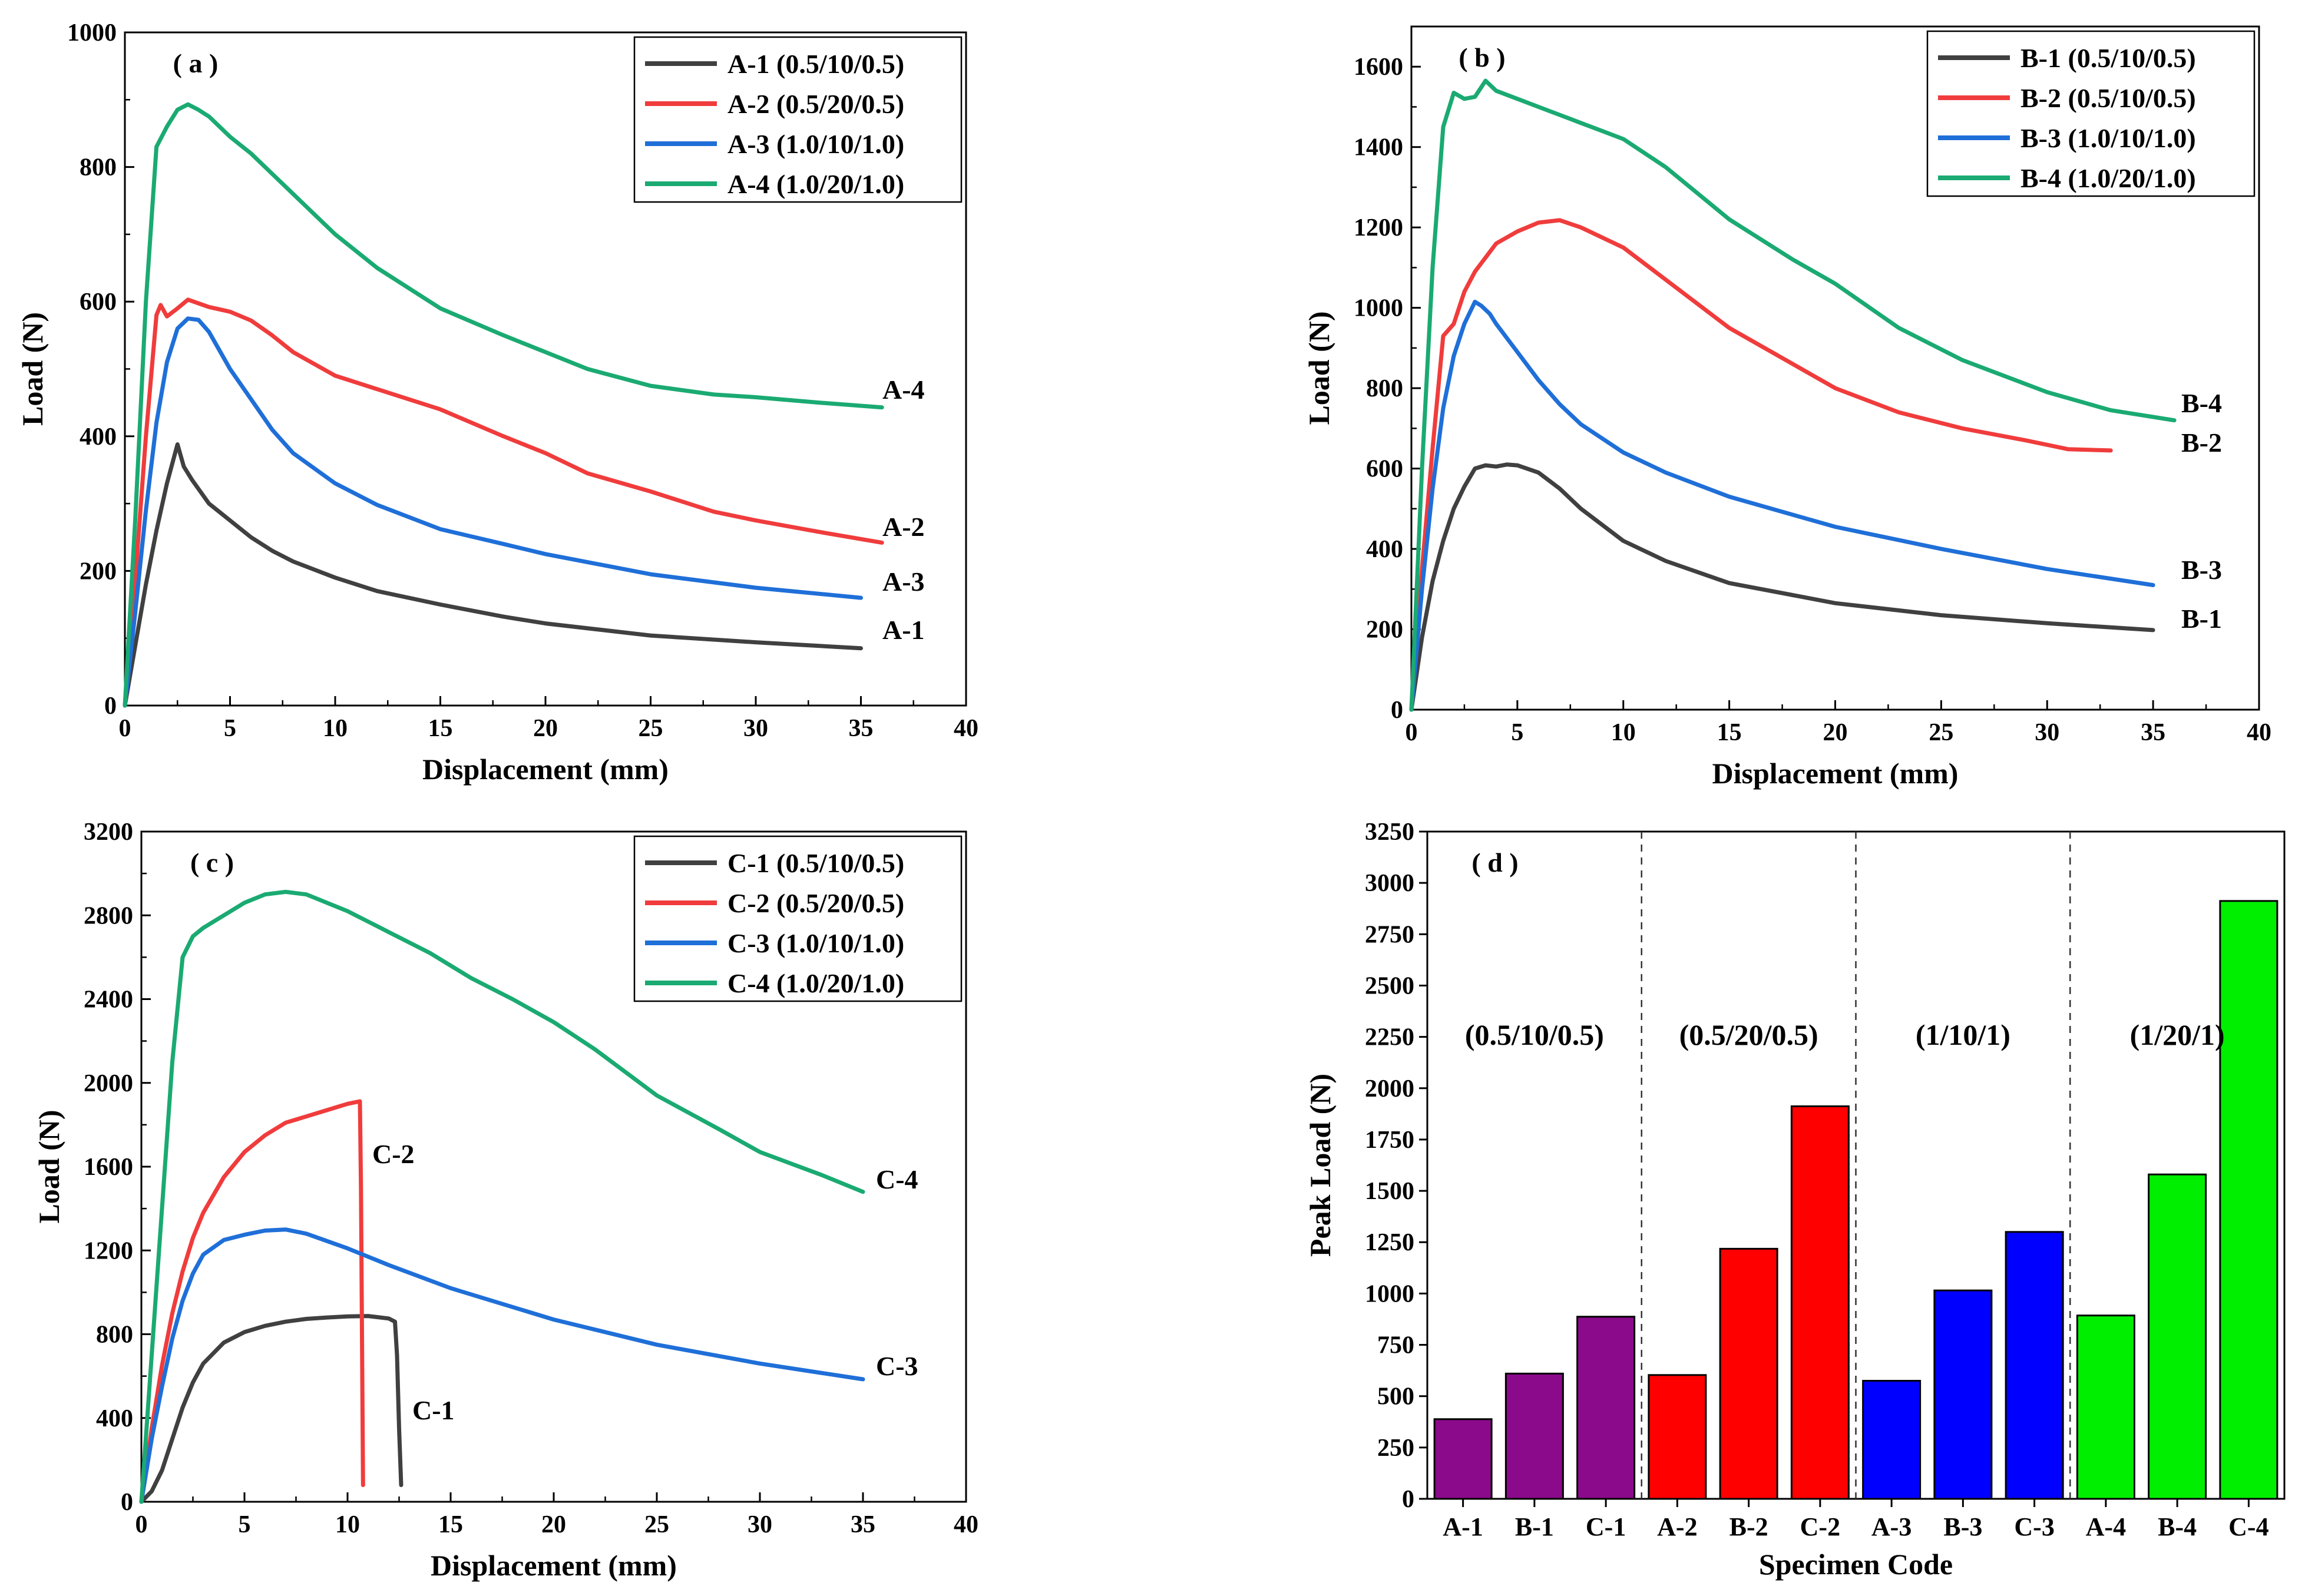 The width and height of the screenshot is (2305, 1596). What do you see at coordinates (815, 863) in the screenshot?
I see `legend-entry-C-1: C-1 (0.5/10/0.5)` at bounding box center [815, 863].